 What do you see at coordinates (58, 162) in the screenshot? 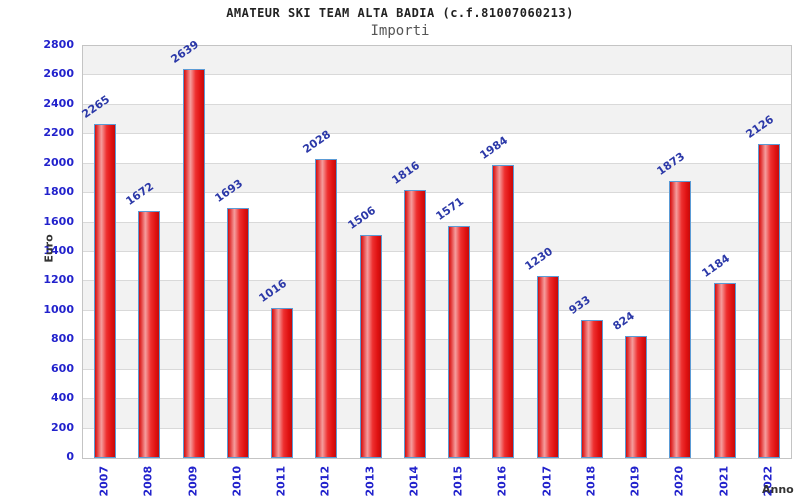
I see `y-tick-label: 2000` at bounding box center [58, 162].